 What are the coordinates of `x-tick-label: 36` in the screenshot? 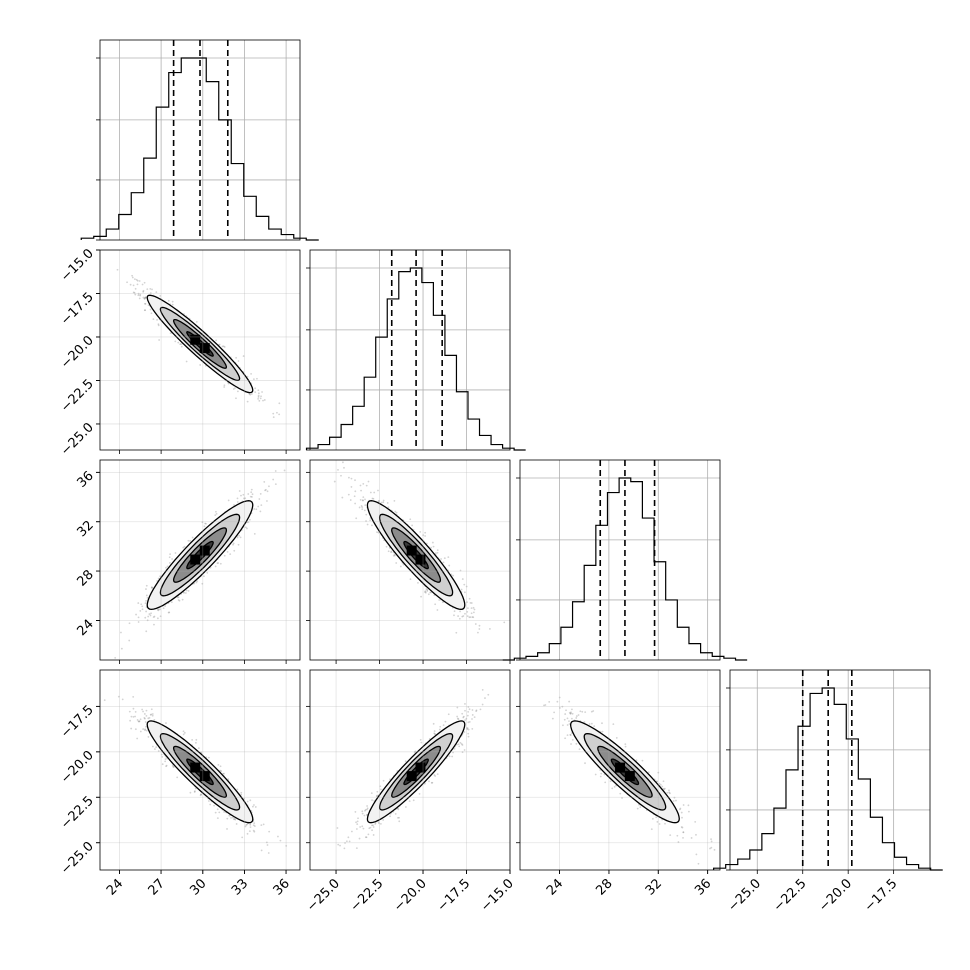 It's located at (282, 887).